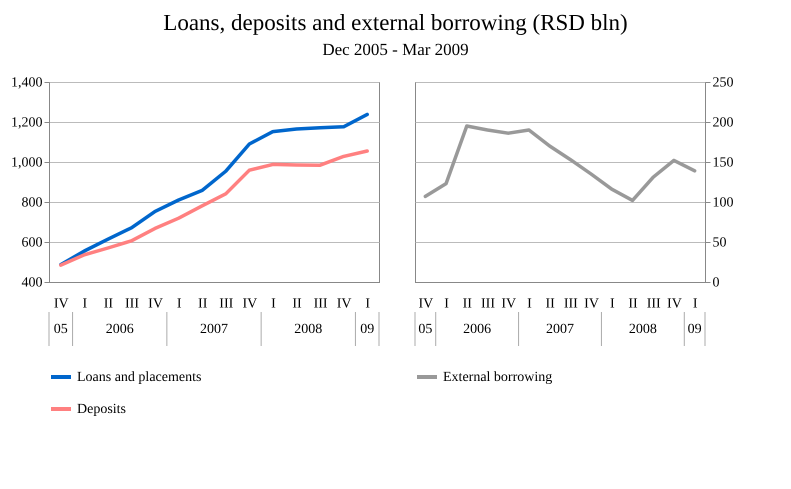 This screenshot has height=489, width=791. I want to click on y-tick-label: 0, so click(716, 283).